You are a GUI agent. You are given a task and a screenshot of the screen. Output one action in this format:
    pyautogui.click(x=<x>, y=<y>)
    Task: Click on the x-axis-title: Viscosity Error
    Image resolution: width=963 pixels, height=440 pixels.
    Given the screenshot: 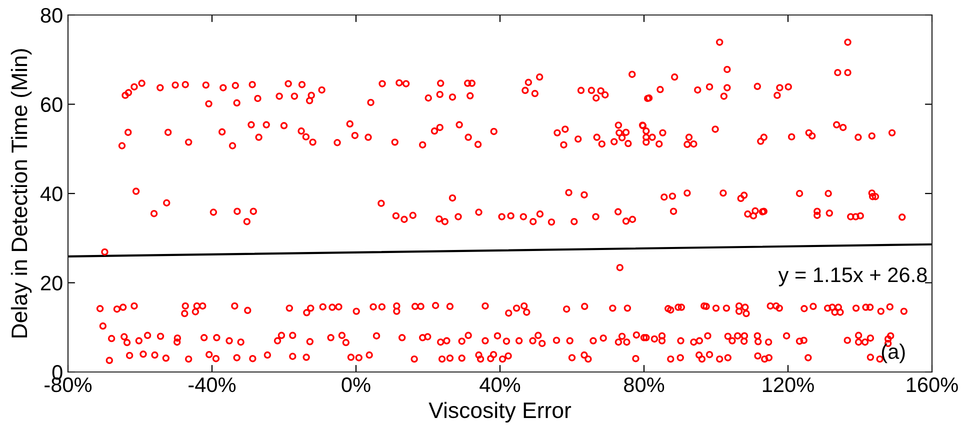 What is the action you would take?
    pyautogui.click(x=500, y=412)
    